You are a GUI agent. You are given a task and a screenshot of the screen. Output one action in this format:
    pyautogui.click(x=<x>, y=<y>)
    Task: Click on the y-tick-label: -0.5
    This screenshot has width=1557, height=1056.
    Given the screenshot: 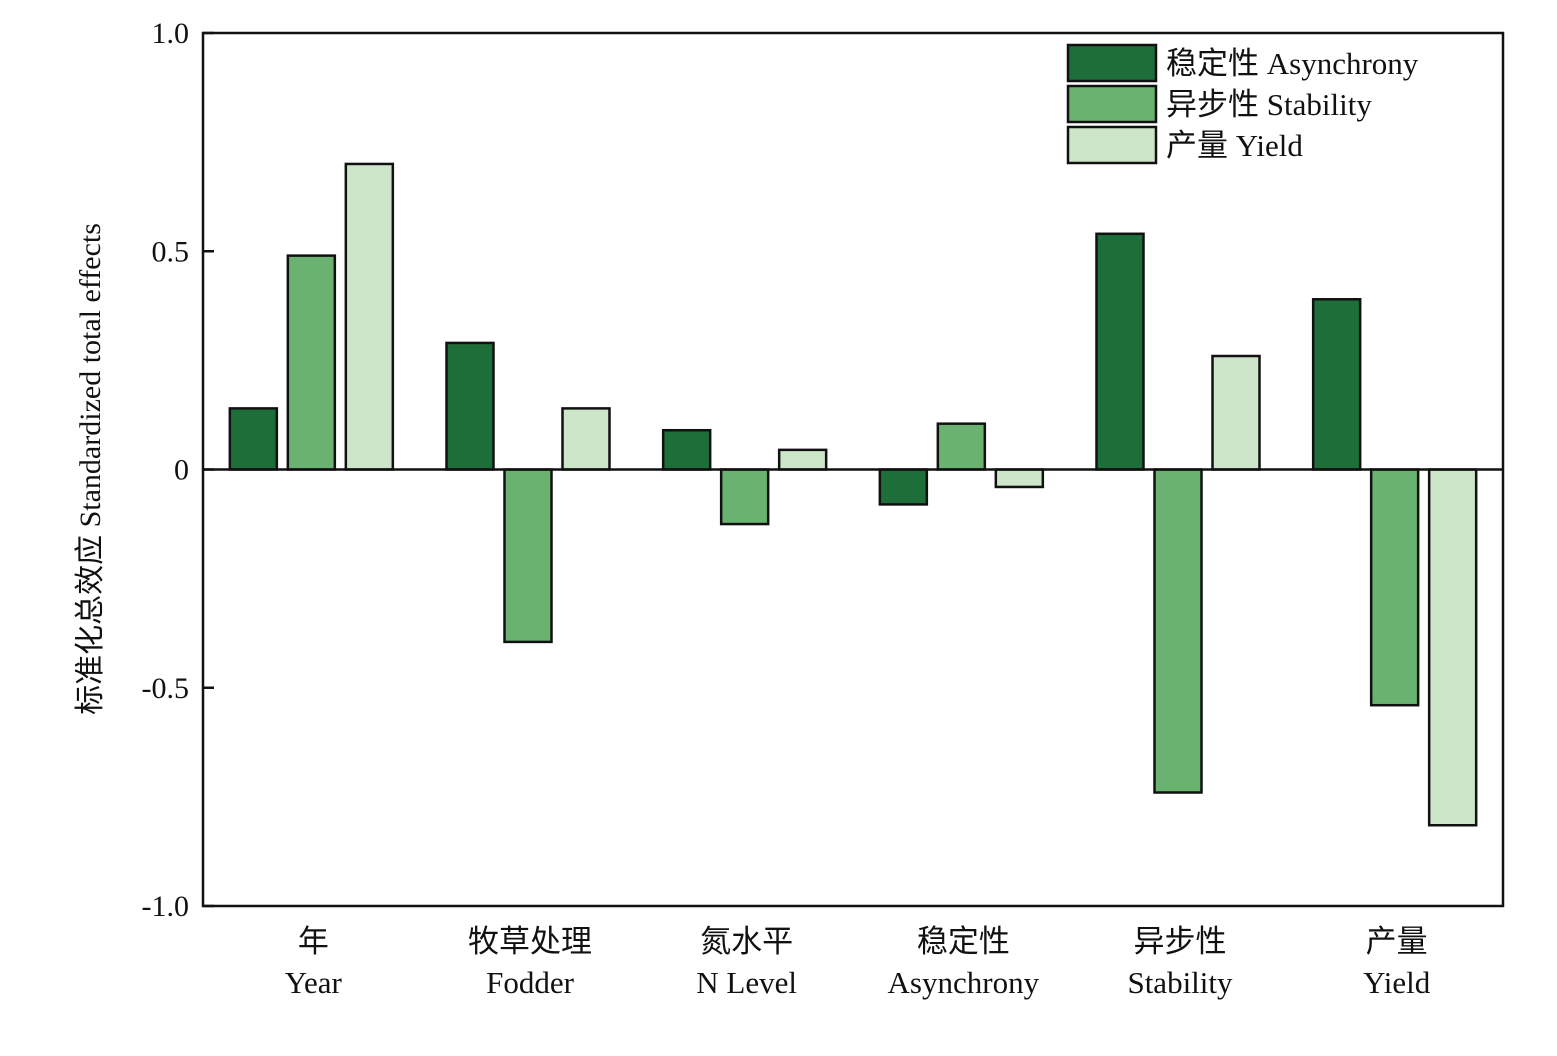 What is the action you would take?
    pyautogui.click(x=166, y=688)
    